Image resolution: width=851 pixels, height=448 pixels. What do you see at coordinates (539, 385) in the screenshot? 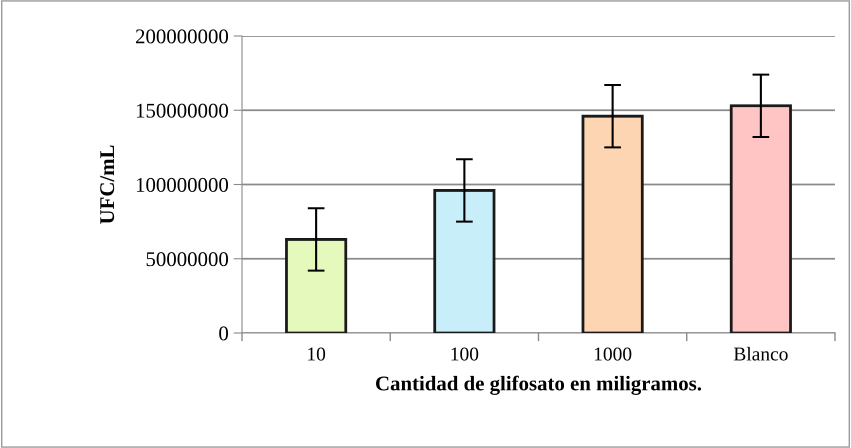
I see `x-axis-title: Cantidad de glifosato en miligramos.` at bounding box center [539, 385].